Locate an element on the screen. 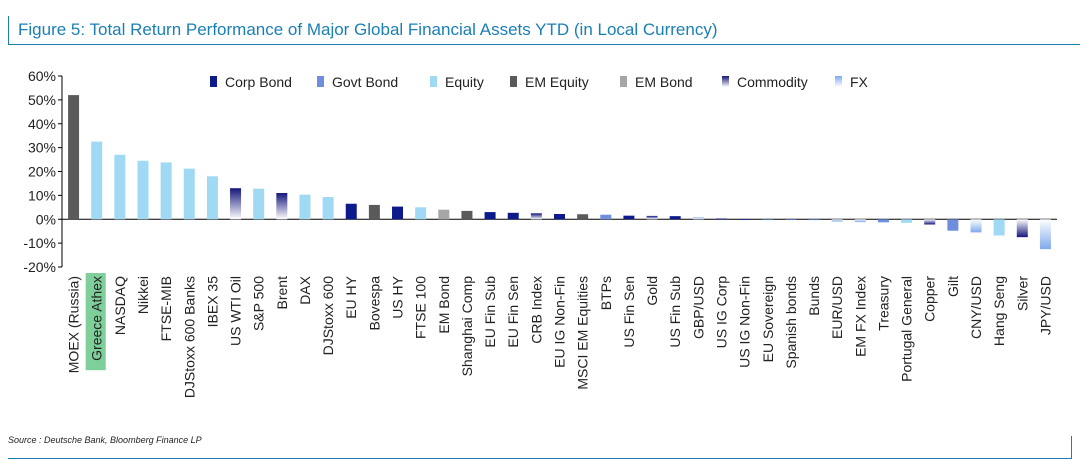 The width and height of the screenshot is (1082, 475). x-tick-label: DAX is located at coordinates (305, 289).